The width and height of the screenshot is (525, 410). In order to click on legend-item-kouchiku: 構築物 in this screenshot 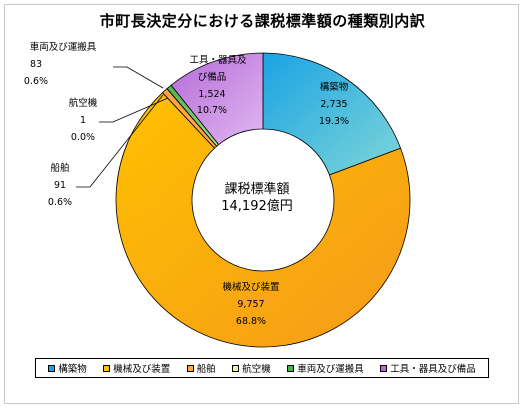, I will do `click(67, 368)`.